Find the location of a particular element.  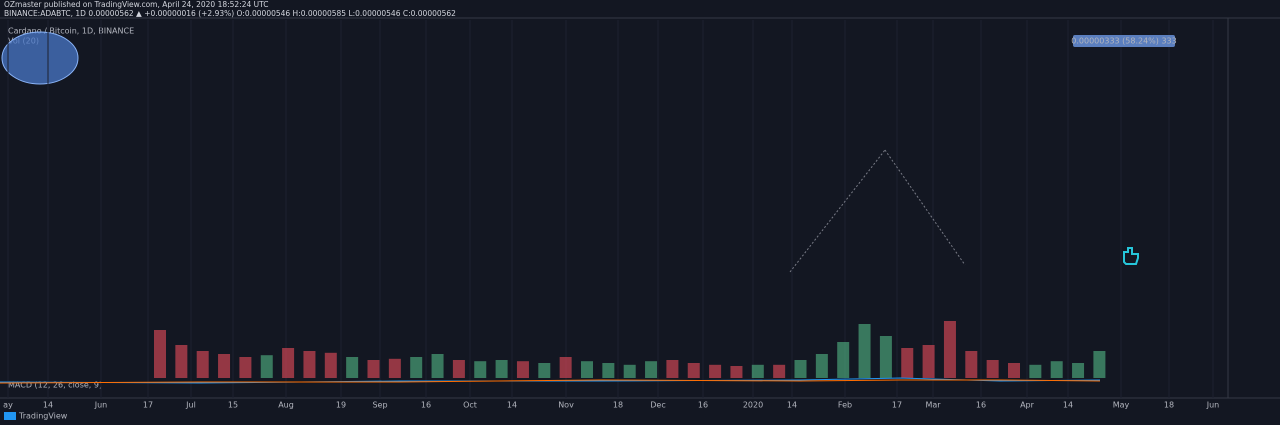

signal-line is located at coordinates (550, 381).